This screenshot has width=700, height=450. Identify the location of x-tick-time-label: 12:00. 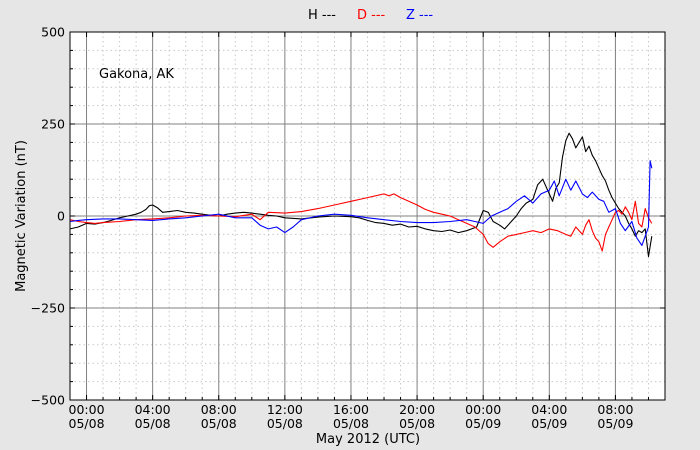
(285, 409).